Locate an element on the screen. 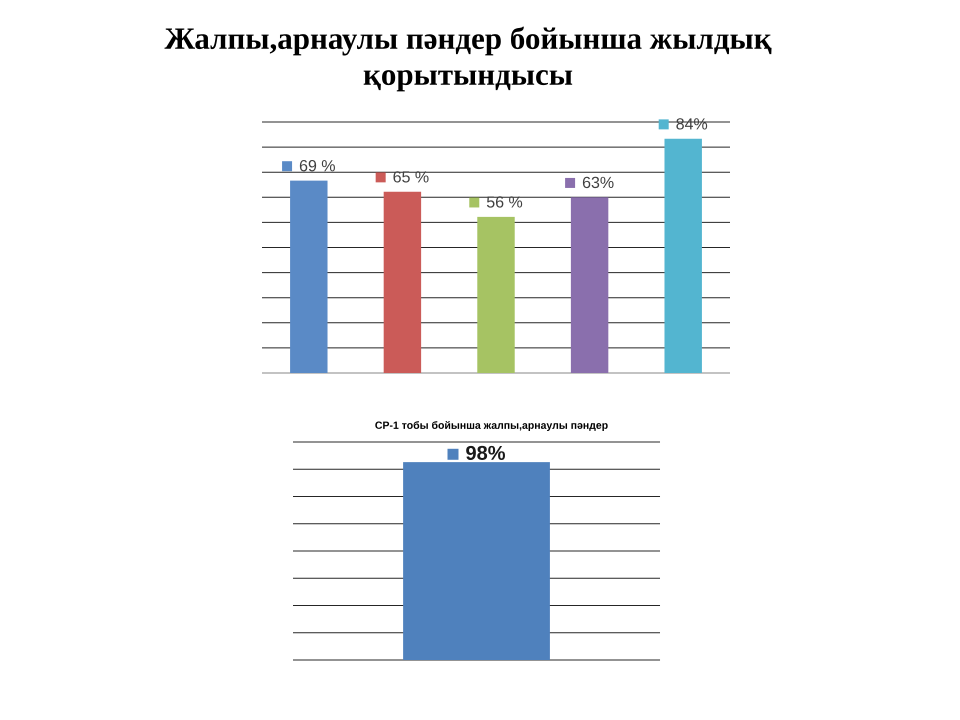 The width and height of the screenshot is (960, 720). data-label: 69 % is located at coordinates (317, 166).